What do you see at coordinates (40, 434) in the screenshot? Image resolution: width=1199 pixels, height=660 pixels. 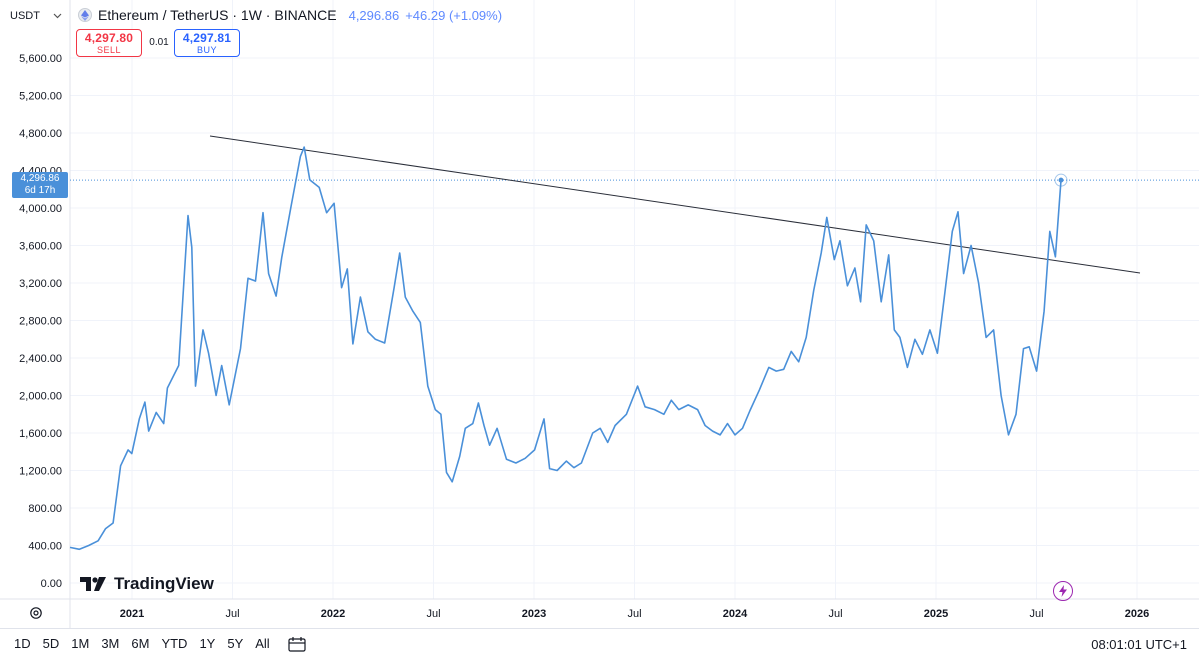 I see `y-tick-label: 1,600.00` at bounding box center [40, 434].